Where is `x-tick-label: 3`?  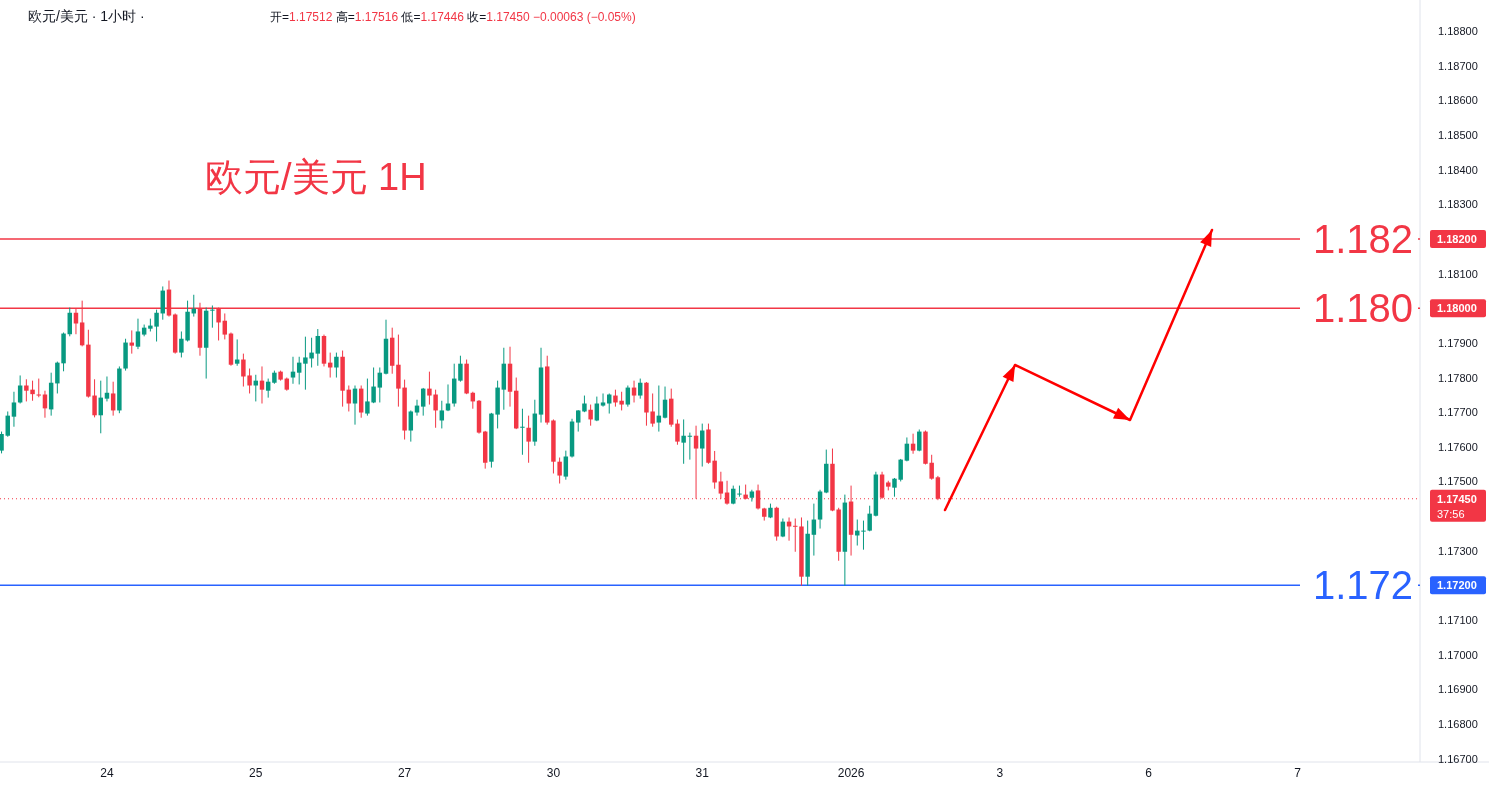
x-tick-label: 3 is located at coordinates (1000, 773).